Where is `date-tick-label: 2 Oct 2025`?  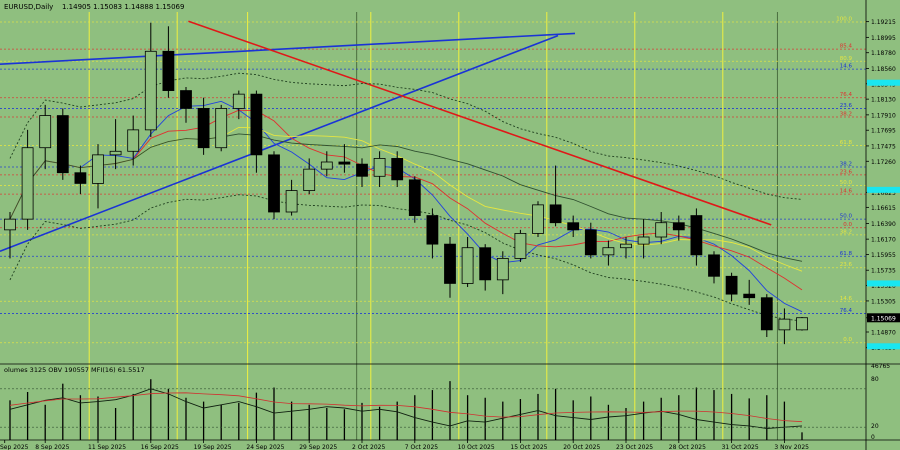 date-tick-label: 2 Oct 2025 is located at coordinates (368, 447).